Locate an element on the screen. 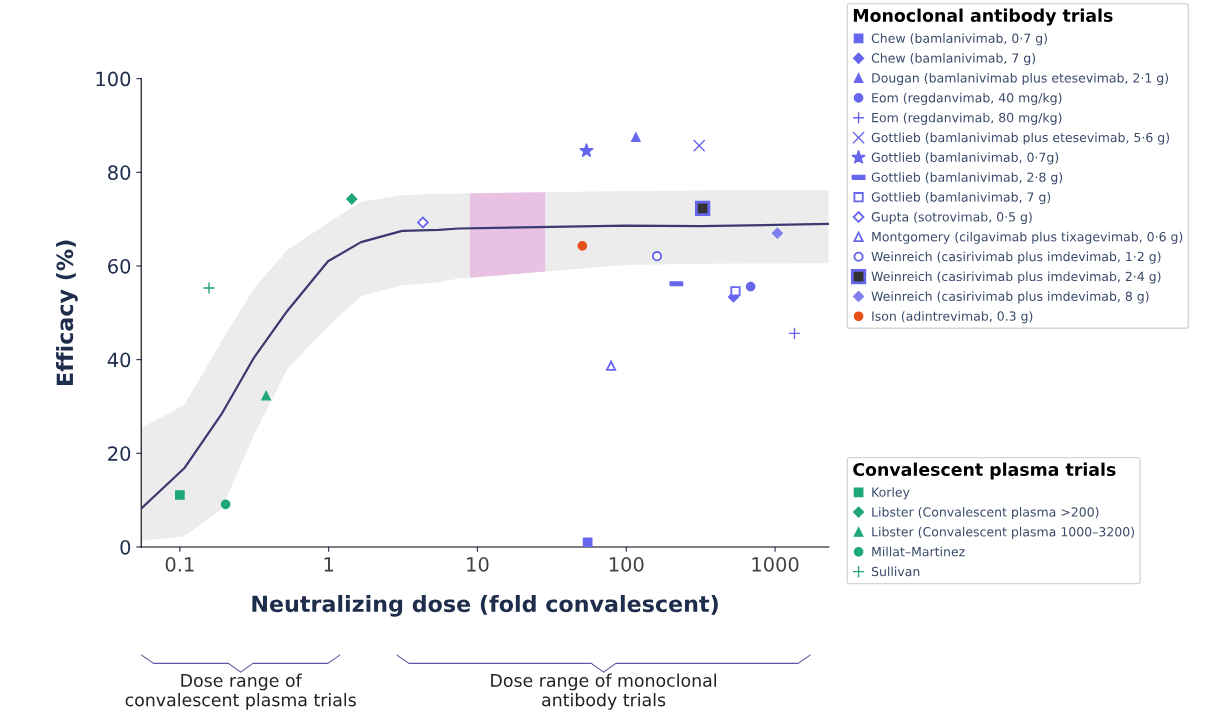 This screenshot has width=1228, height=715. legend-label: Weinreich (casirivimab plus imdevimab, 2·4 g) is located at coordinates (1016, 277).